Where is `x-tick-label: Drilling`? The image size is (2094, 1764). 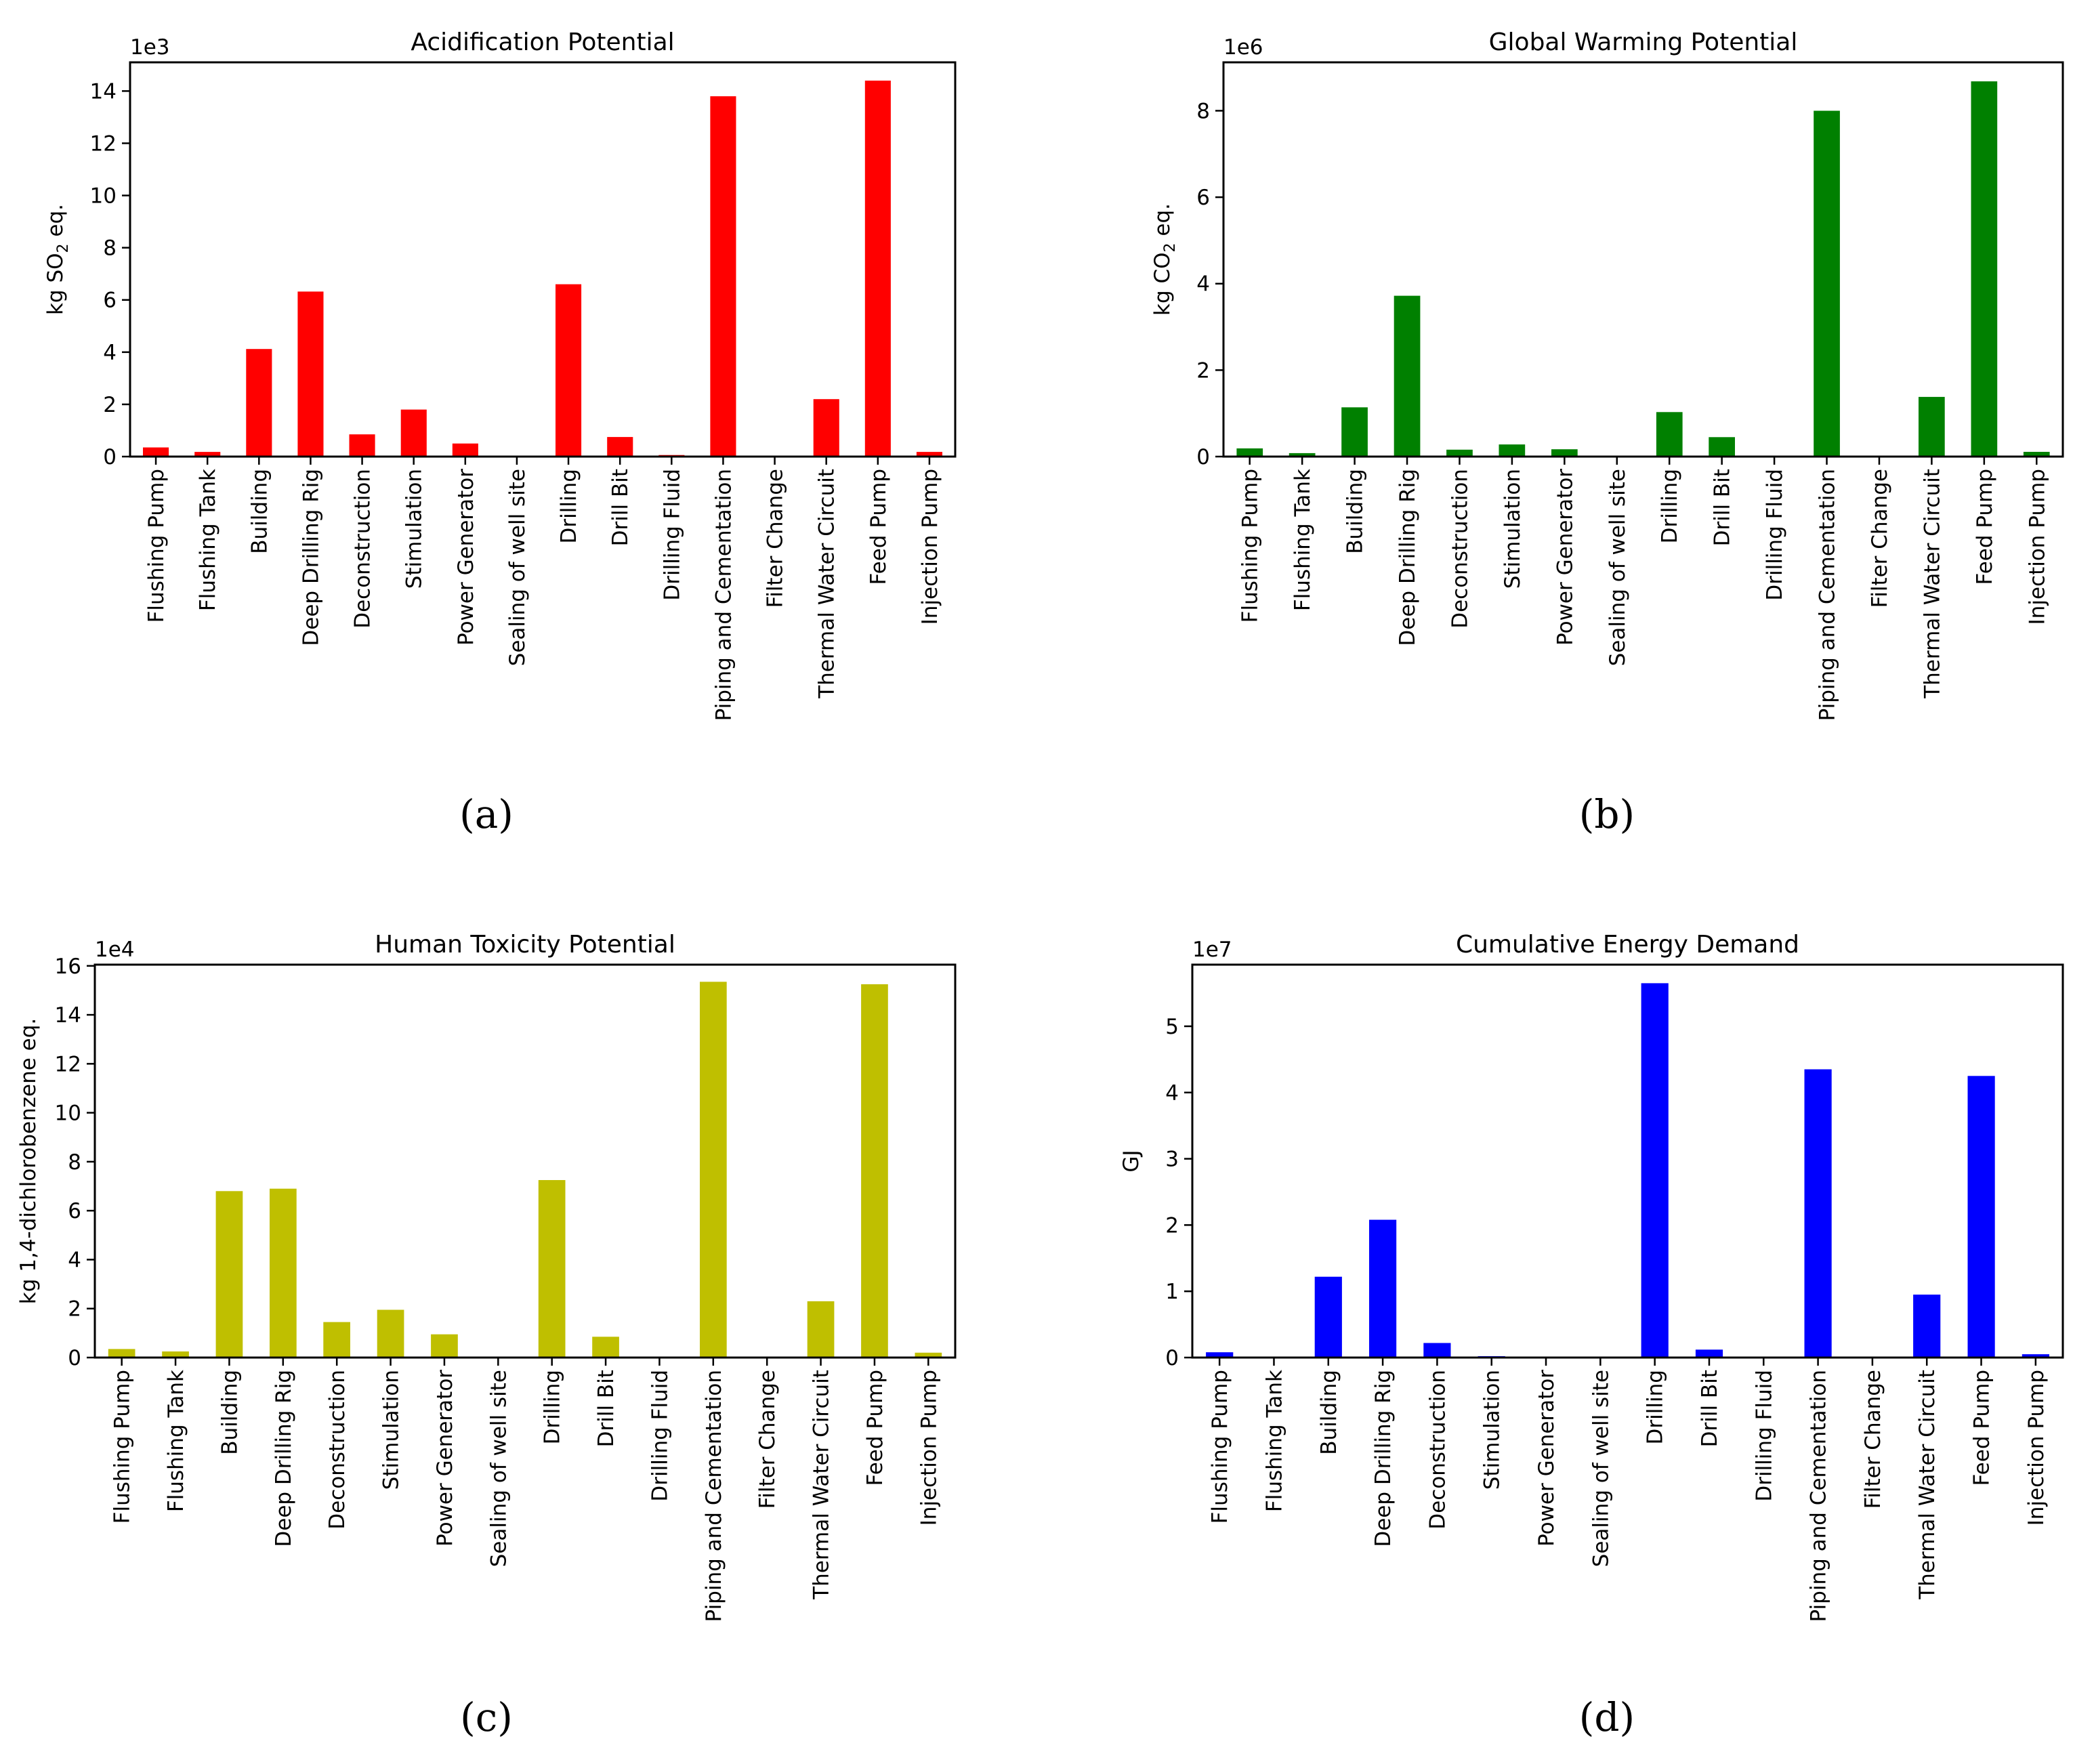 x-tick-label: Drilling is located at coordinates (569, 506).